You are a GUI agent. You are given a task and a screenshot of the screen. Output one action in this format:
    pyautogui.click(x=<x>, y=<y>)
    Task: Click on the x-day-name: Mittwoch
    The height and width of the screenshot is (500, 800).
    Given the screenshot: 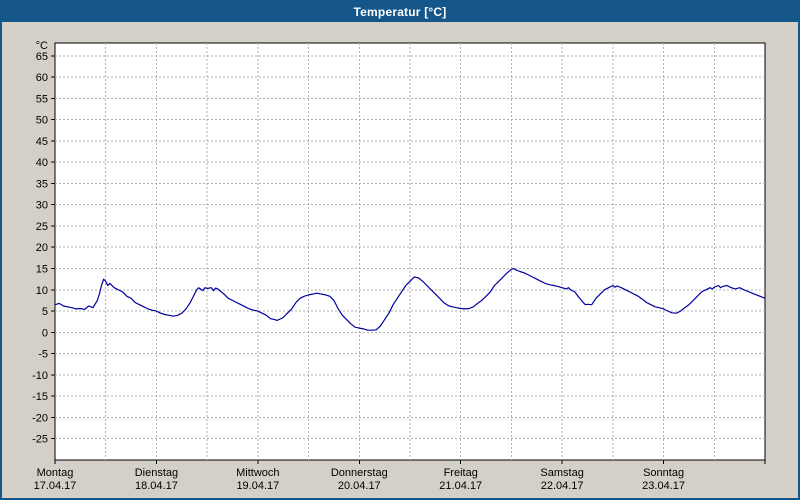 What is the action you would take?
    pyautogui.click(x=257, y=473)
    